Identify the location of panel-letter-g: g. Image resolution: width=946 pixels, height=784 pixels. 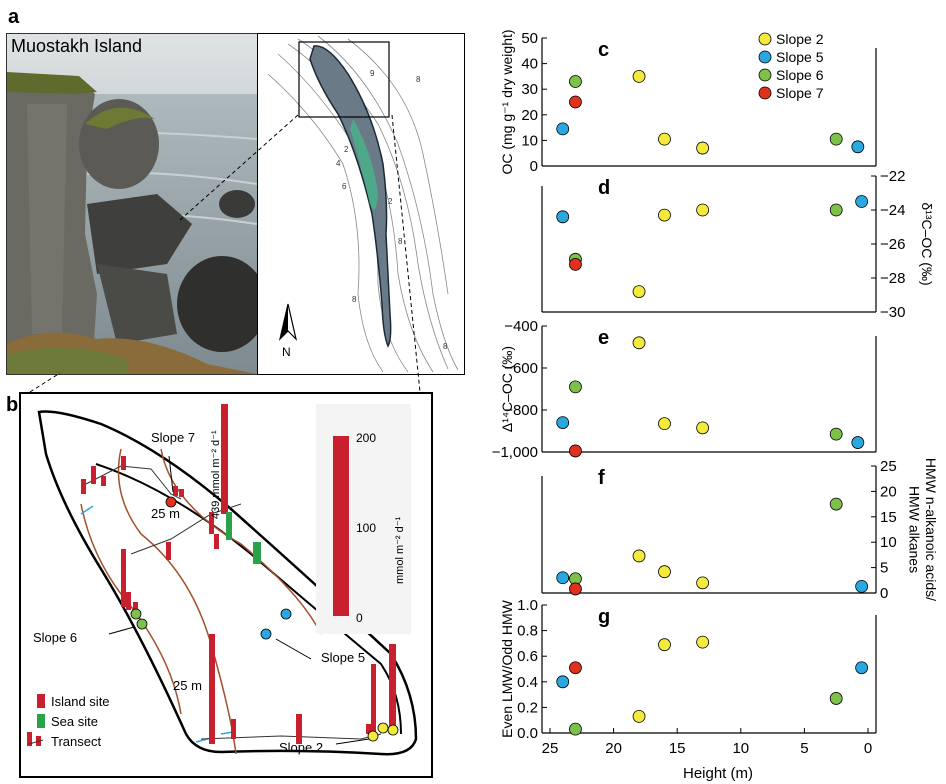
(604, 617).